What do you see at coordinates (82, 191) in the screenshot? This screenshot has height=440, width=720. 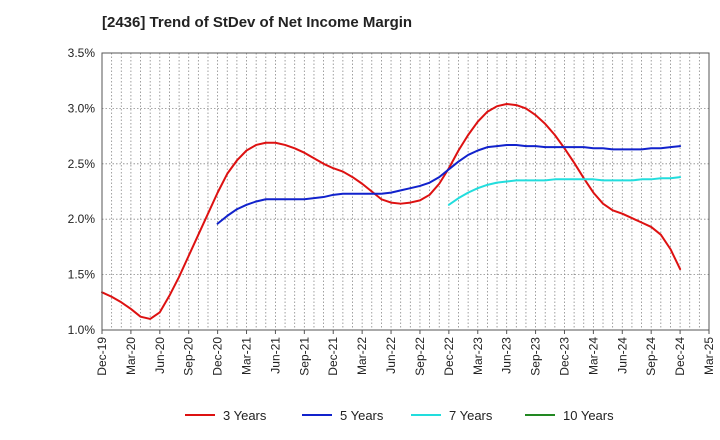 I see `y-axis-ticks: 1.0% 1.5% 2.0% 2.5% 3.0% 3.5%` at bounding box center [82, 191].